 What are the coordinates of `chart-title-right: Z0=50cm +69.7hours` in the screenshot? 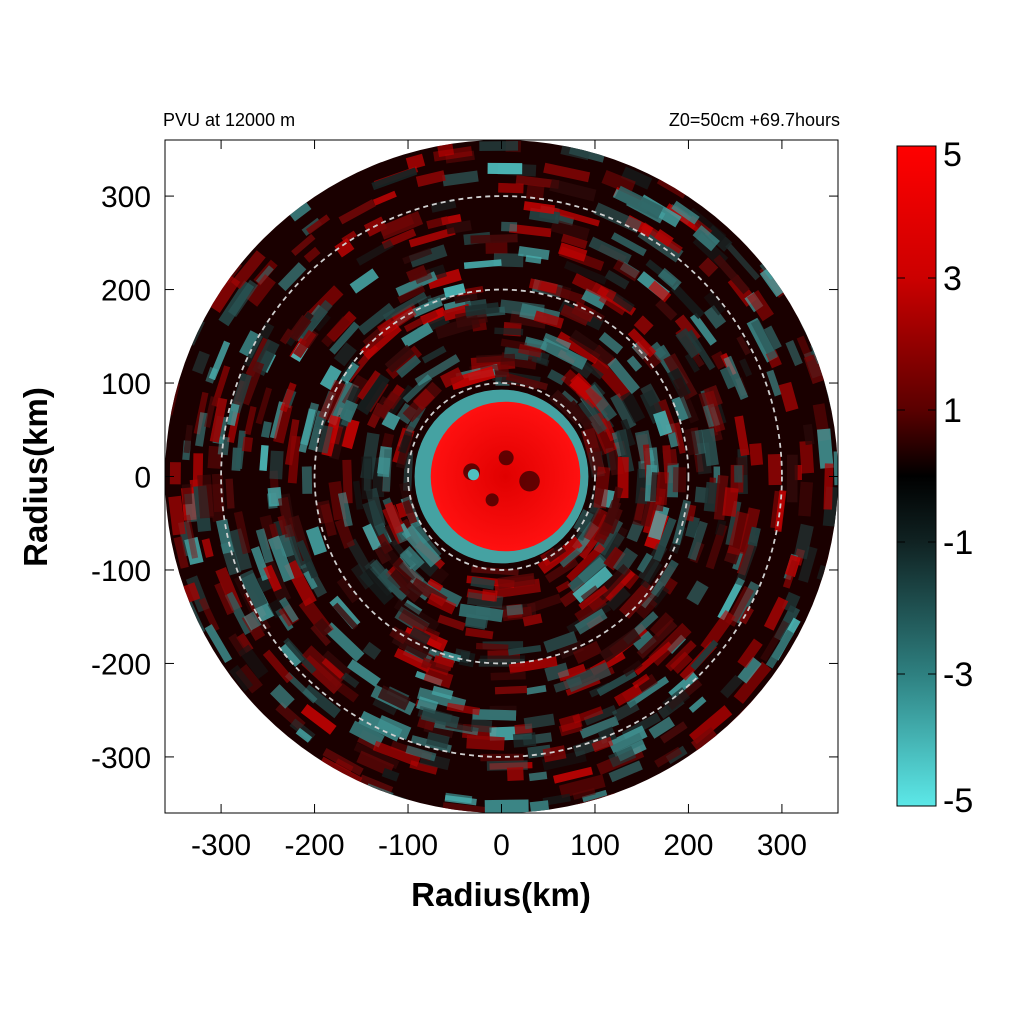 It's located at (754, 120).